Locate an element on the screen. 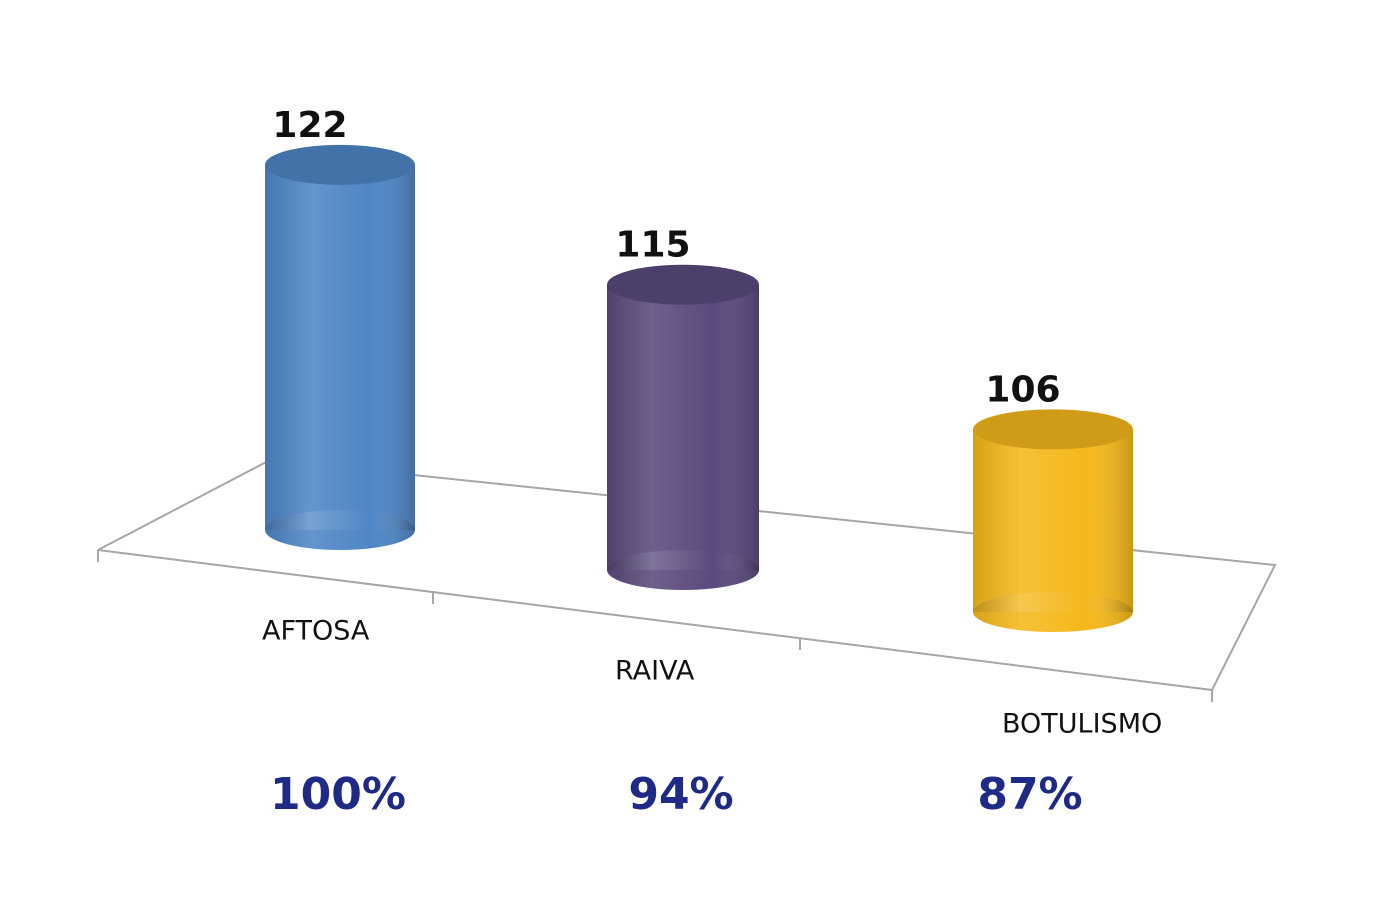  percentage-label: 87% is located at coordinates (1029, 794).